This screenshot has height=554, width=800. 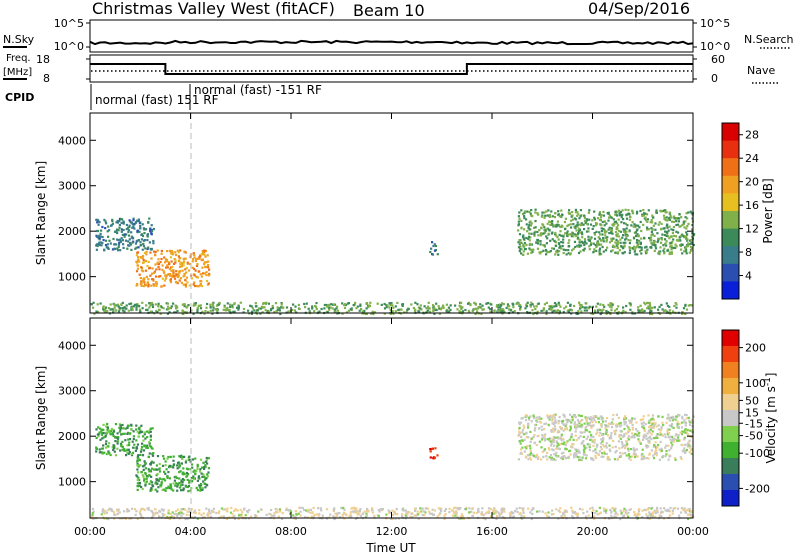 What do you see at coordinates (41, 418) in the screenshot?
I see `velocity-y-axis-title: Slant Range [km]` at bounding box center [41, 418].